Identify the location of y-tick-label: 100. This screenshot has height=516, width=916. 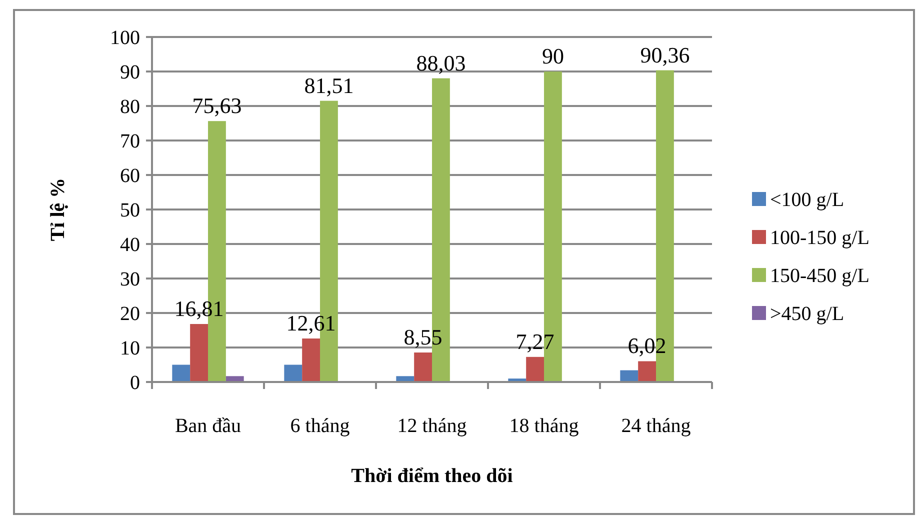
(125, 38).